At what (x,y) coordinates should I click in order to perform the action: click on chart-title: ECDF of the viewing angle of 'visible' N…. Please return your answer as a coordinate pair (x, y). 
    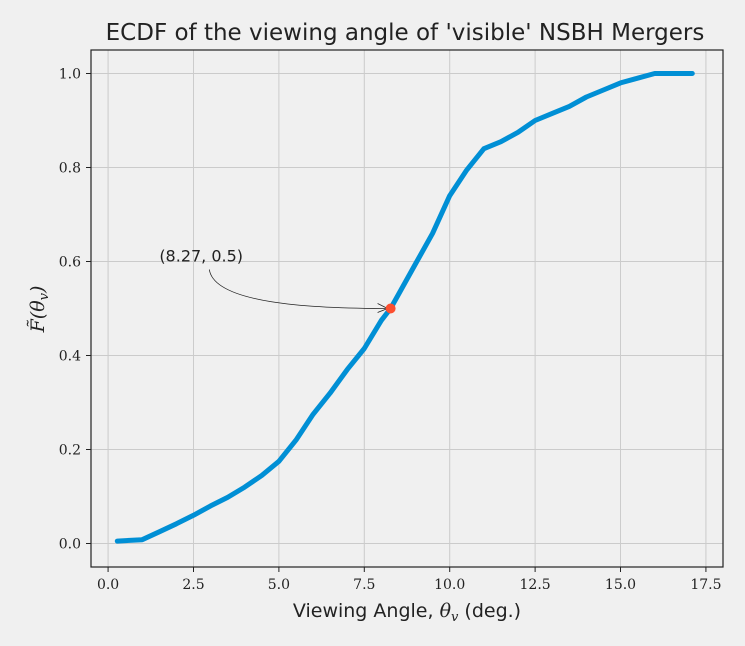
    Looking at the image, I should click on (405, 33).